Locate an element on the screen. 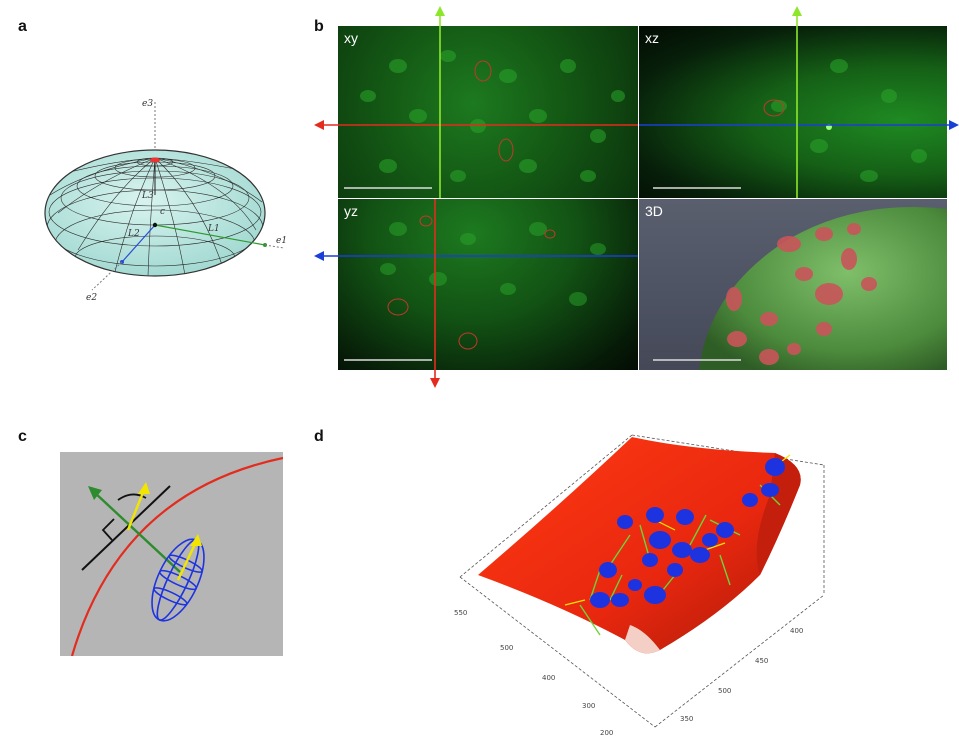 The height and width of the screenshot is (738, 959). axis-tick: 300 is located at coordinates (588, 706).